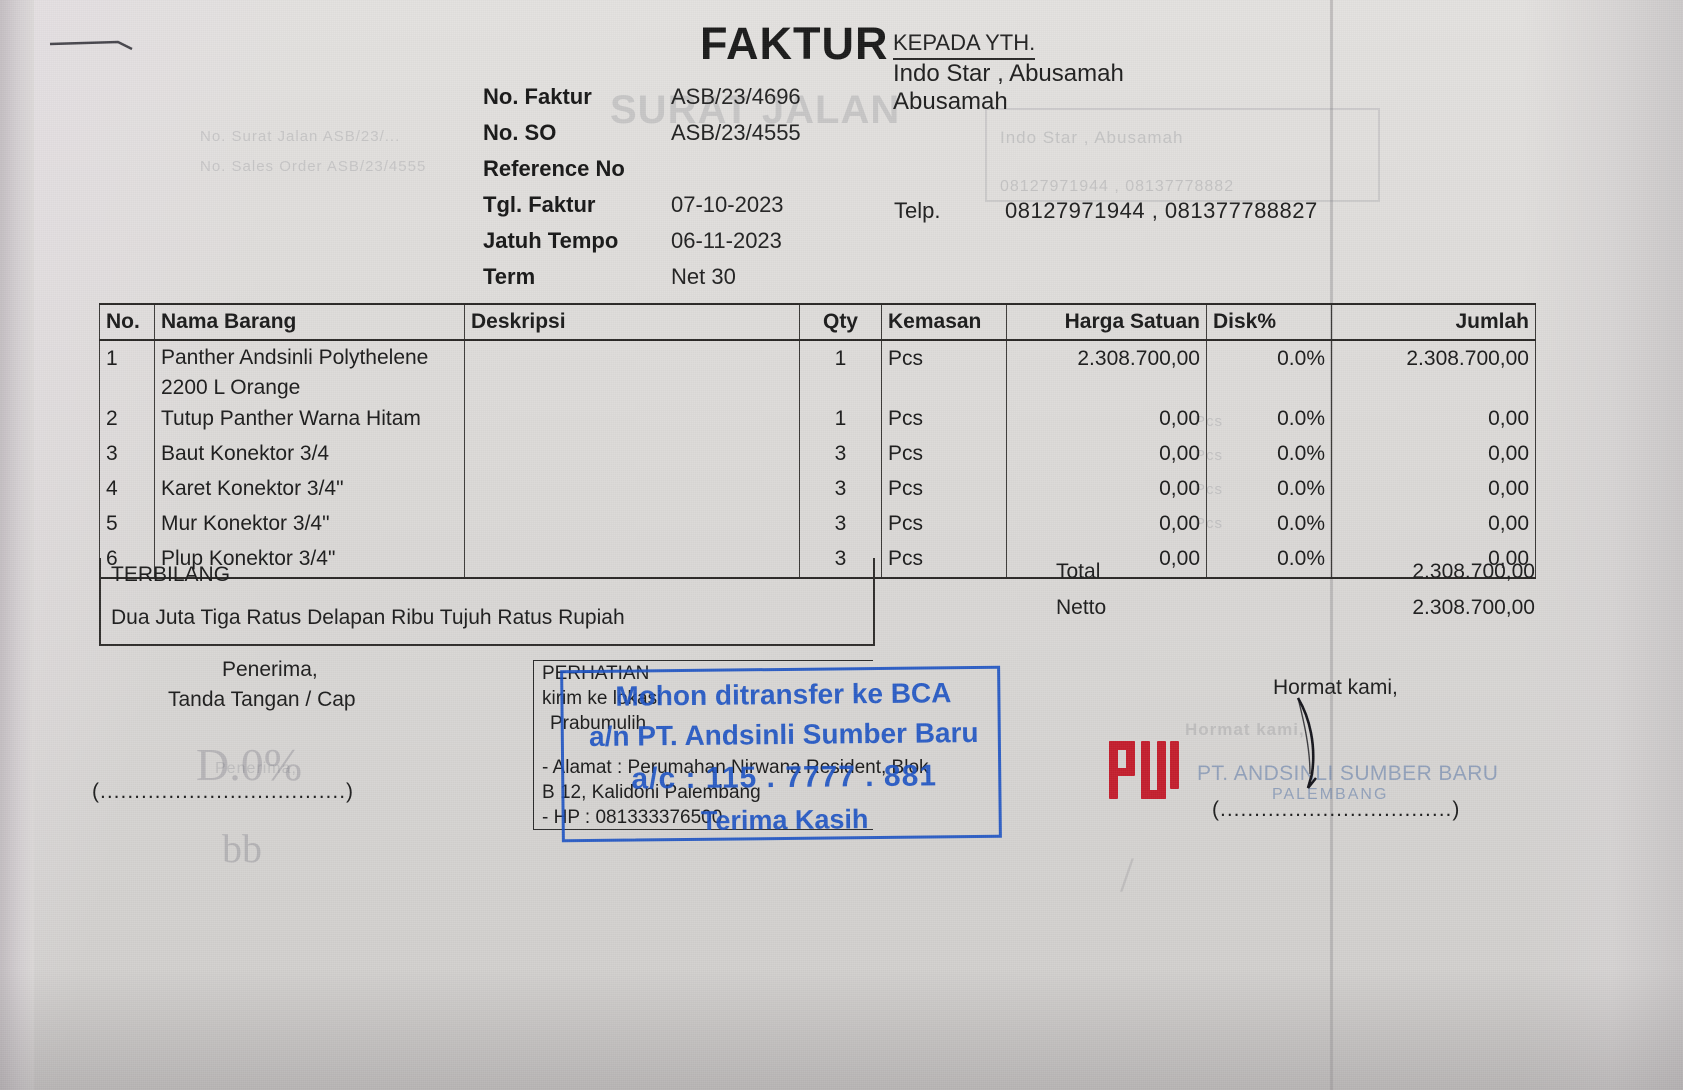 Image resolution: width=1683 pixels, height=1090 pixels. Describe the element at coordinates (1008, 73) in the screenshot. I see `bill-to-name: Indo Star , Abusamah` at that location.